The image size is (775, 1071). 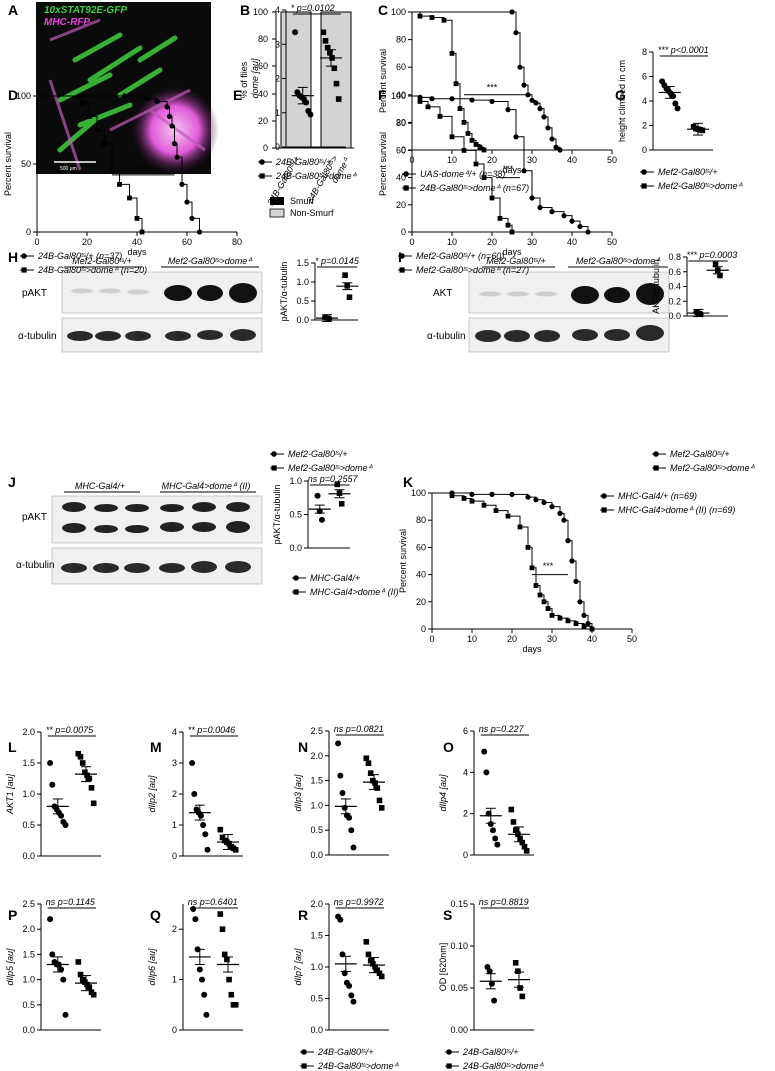 I want to click on survival-line, so click(x=512, y=560).